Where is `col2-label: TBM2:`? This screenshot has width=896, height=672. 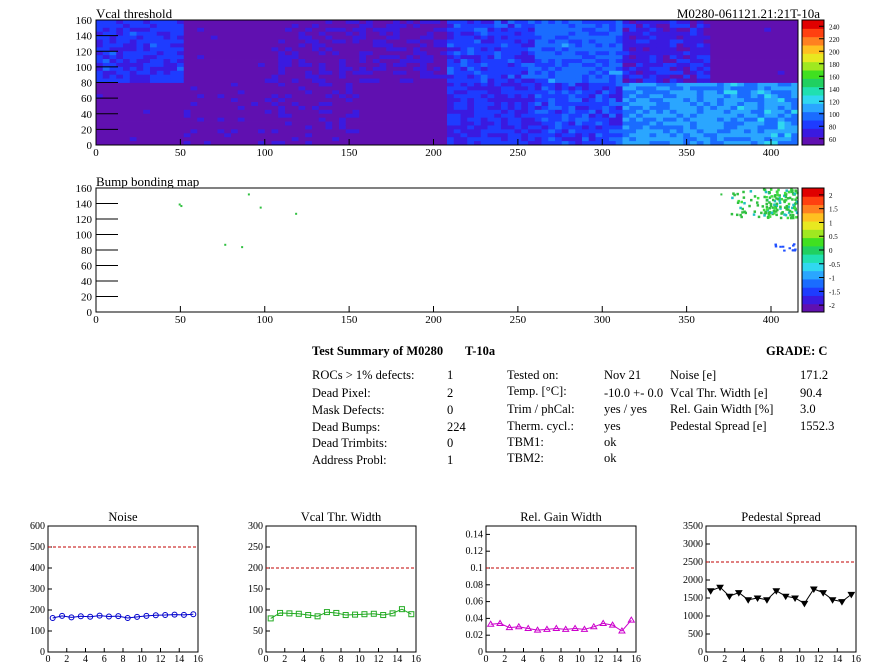
col2-label: TBM2: is located at coordinates (525, 458).